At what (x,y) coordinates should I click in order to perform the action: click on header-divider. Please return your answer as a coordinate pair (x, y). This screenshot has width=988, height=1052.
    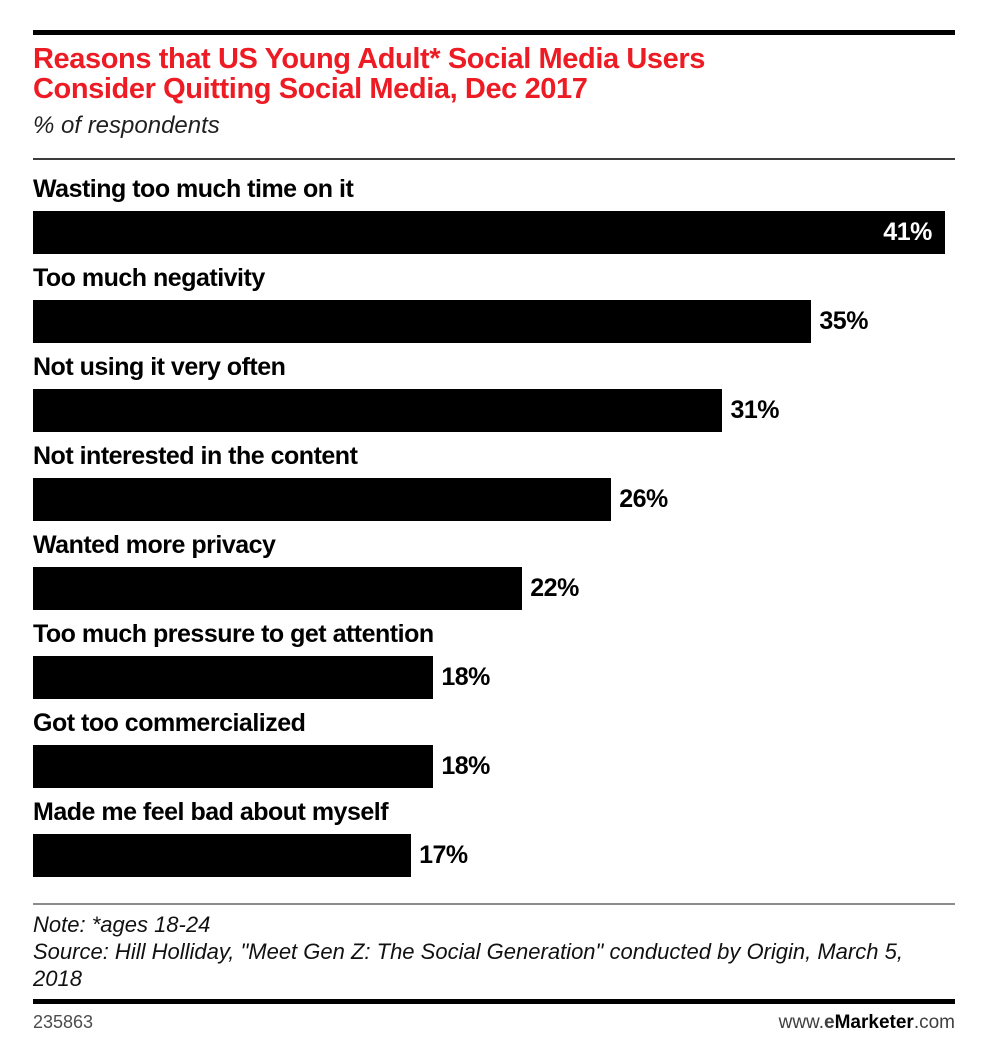
    Looking at the image, I should click on (494, 159).